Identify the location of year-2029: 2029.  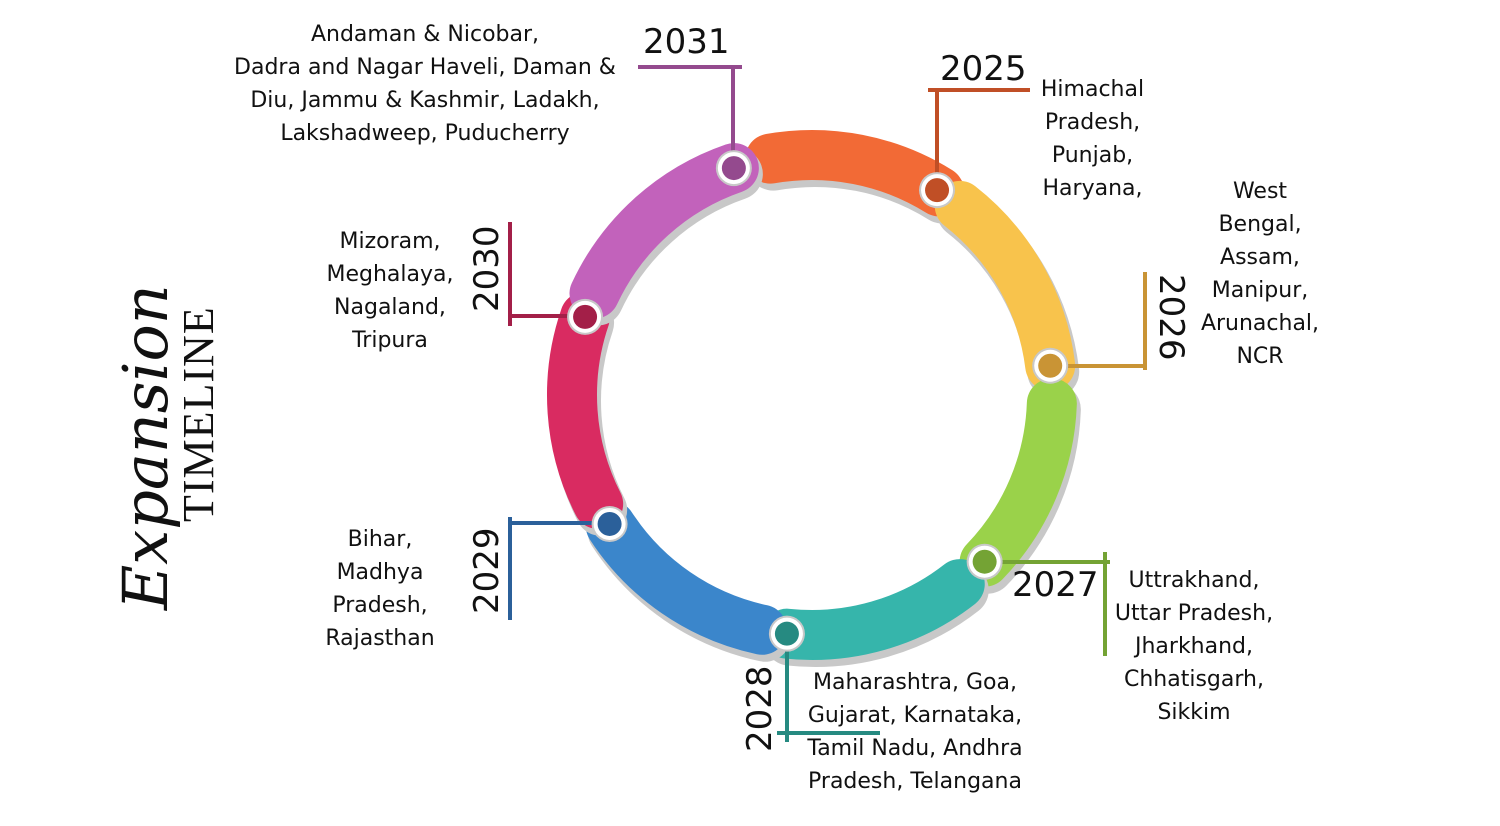
(487, 570).